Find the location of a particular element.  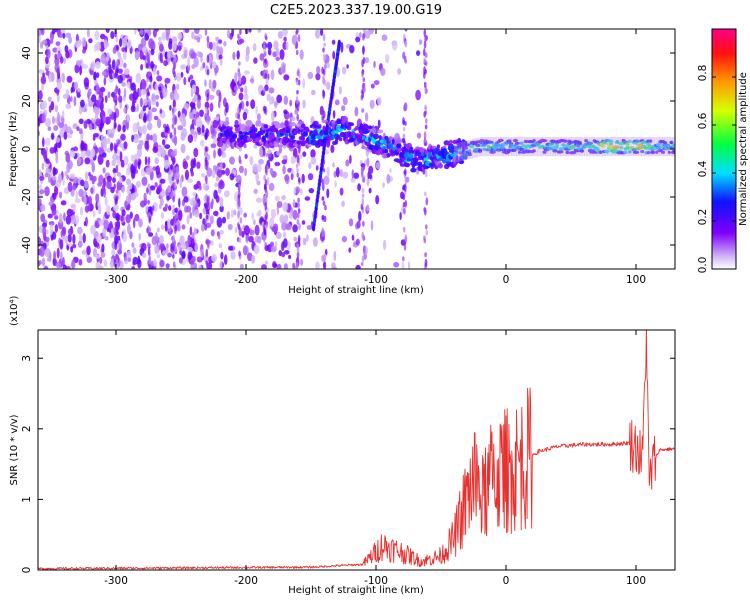

colorbar-gradient is located at coordinates (724, 149).